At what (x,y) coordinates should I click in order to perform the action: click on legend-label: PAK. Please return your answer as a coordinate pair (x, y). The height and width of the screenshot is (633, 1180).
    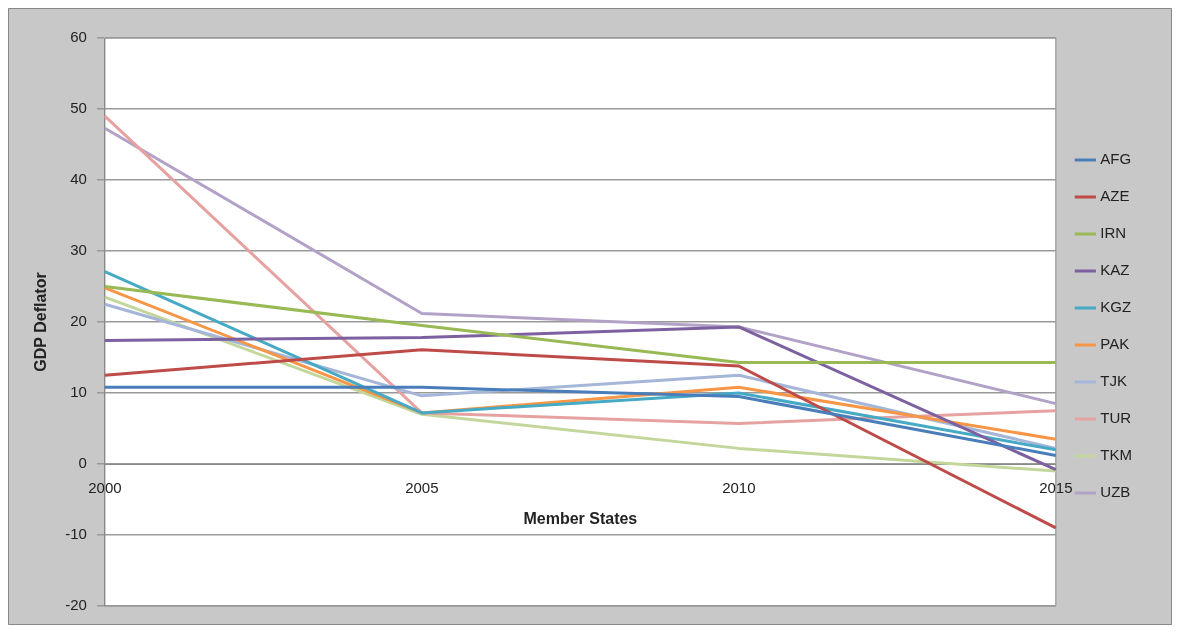
    Looking at the image, I should click on (1115, 344).